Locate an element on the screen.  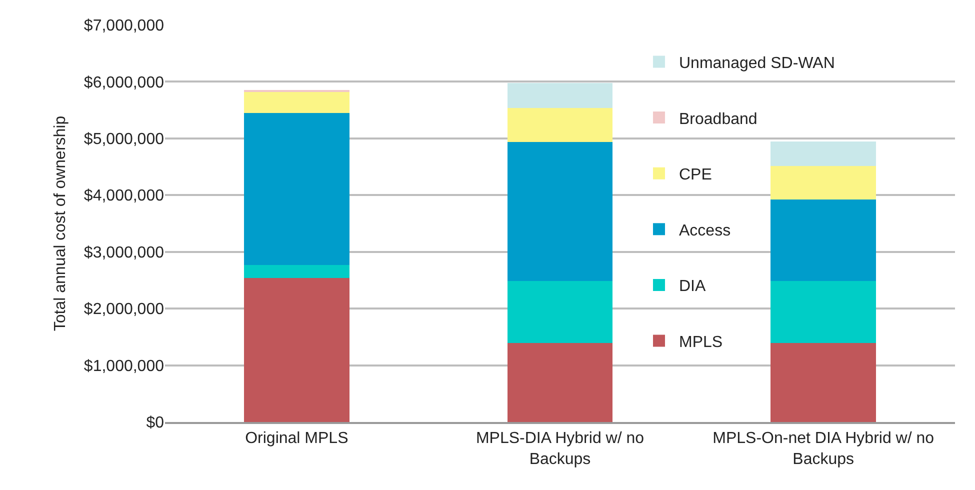
legend-label: CPE is located at coordinates (695, 175).